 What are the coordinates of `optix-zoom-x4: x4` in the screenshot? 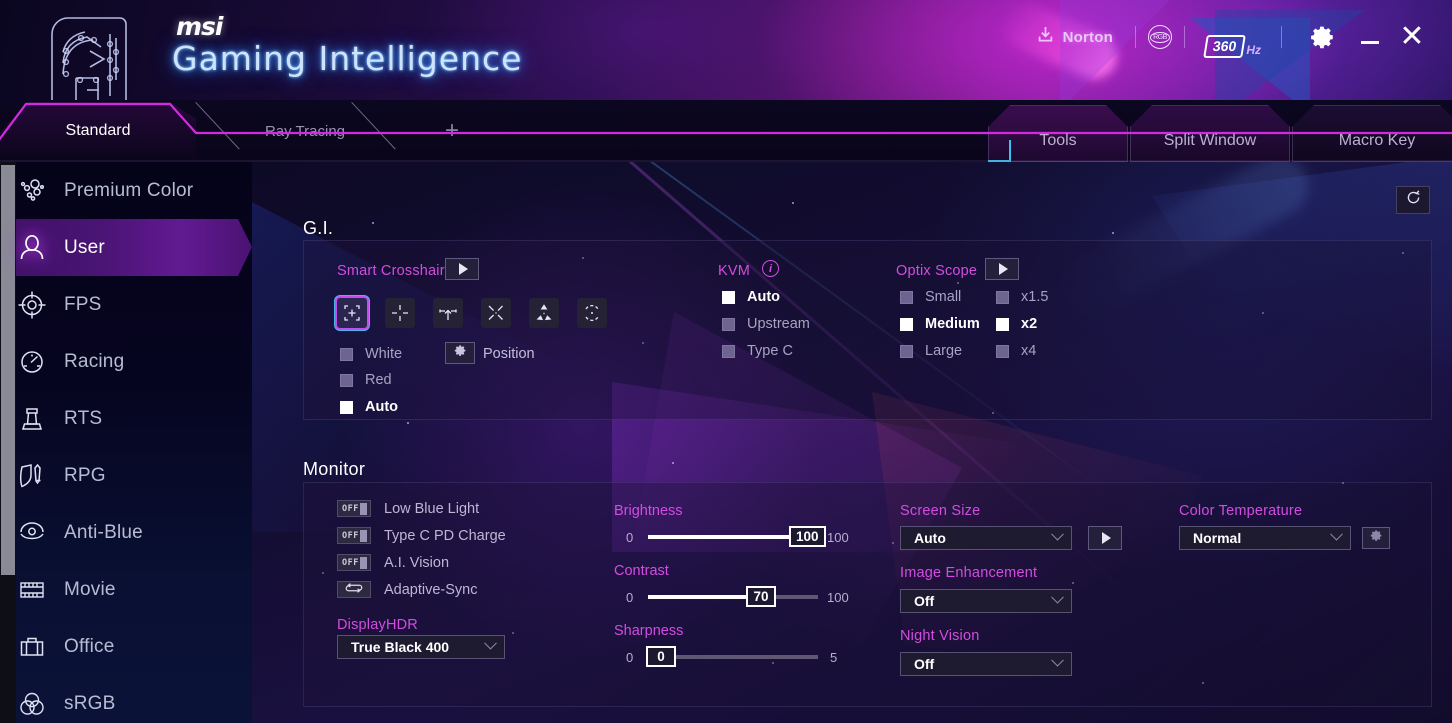 It's located at (1016, 351).